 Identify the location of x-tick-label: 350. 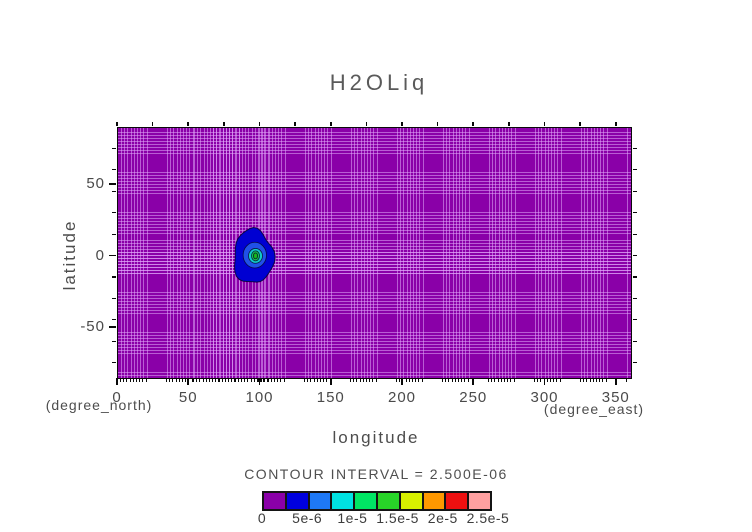
(615, 397).